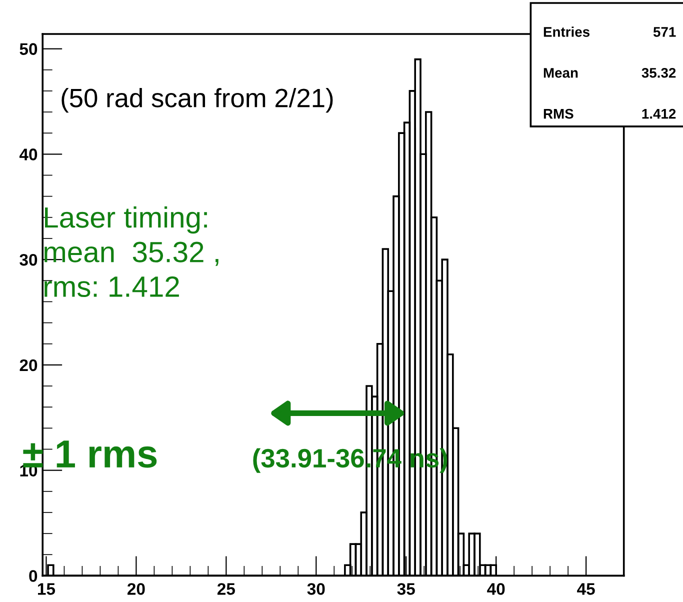  I want to click on x-tick-label: 15, so click(47, 589).